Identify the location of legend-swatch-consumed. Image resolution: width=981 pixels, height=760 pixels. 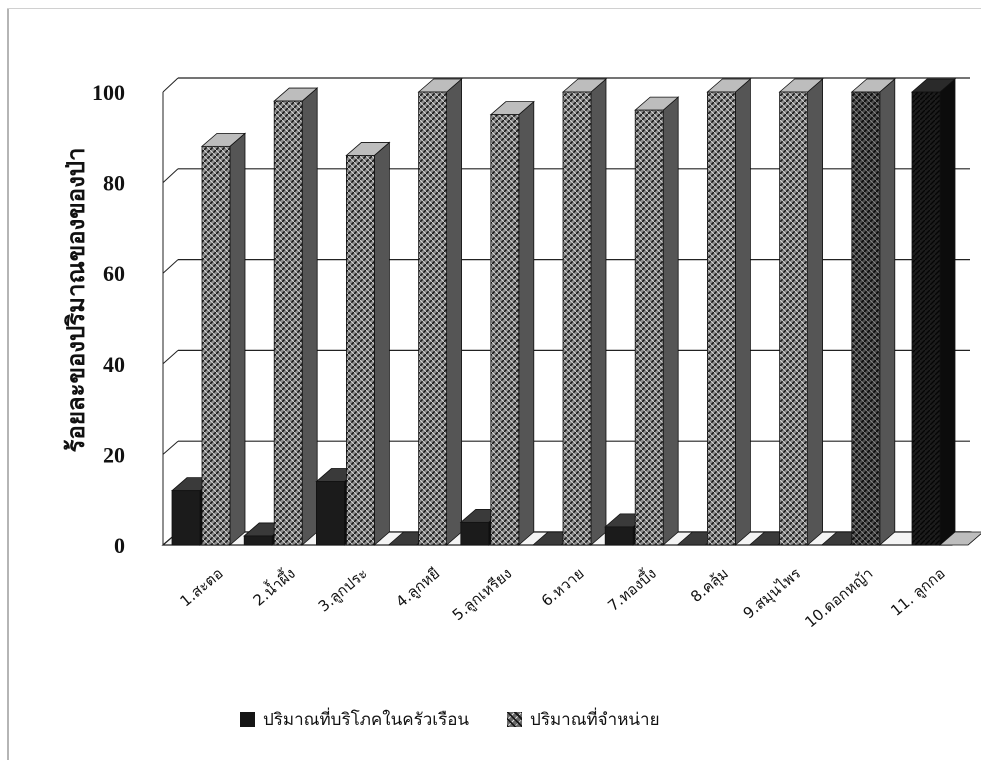
(247, 719).